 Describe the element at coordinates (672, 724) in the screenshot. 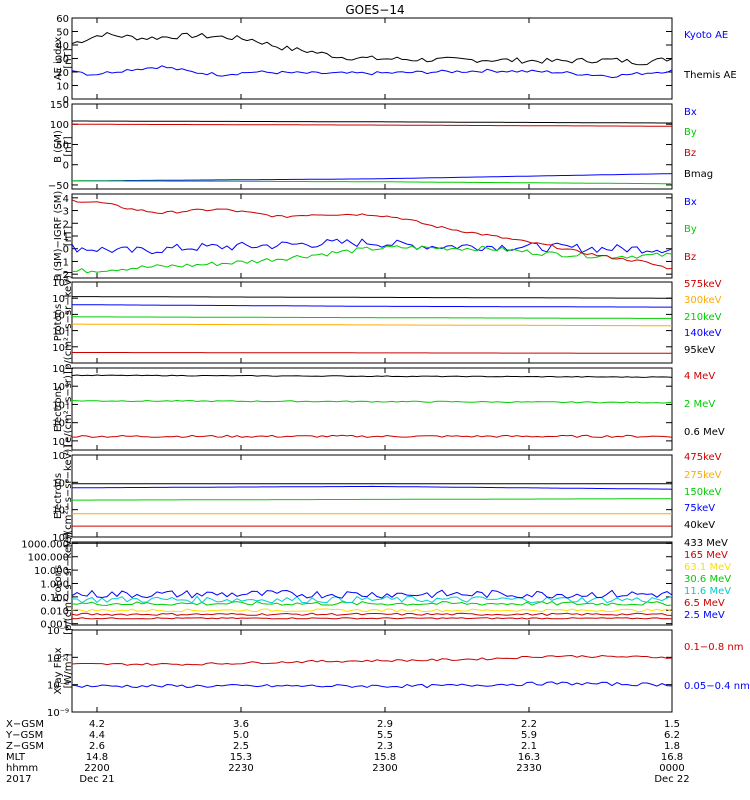

I see `x-axis-value: 1.5` at that location.